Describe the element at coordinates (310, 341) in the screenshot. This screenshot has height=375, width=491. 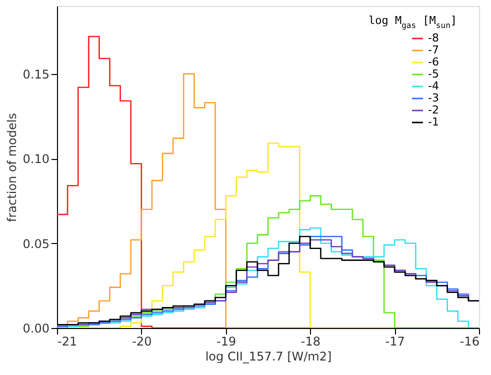
I see `x-tick-label: -18` at that location.